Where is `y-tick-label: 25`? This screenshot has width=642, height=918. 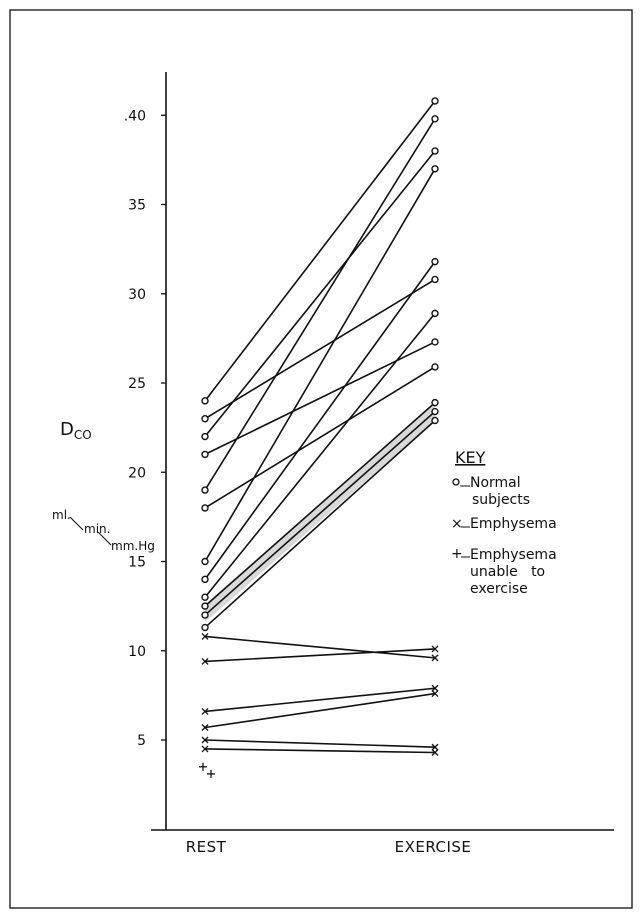 y-tick-label: 25 is located at coordinates (137, 384).